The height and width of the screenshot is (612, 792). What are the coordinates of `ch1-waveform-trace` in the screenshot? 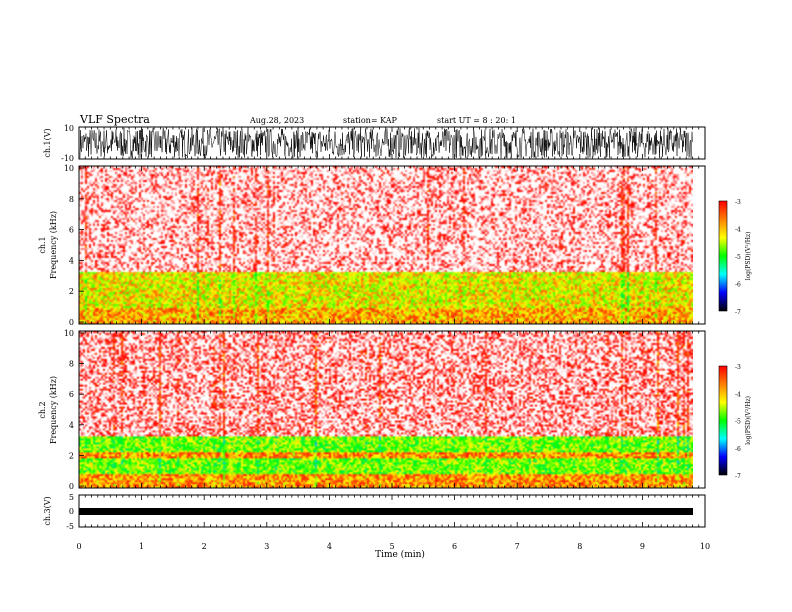 It's located at (386, 143).